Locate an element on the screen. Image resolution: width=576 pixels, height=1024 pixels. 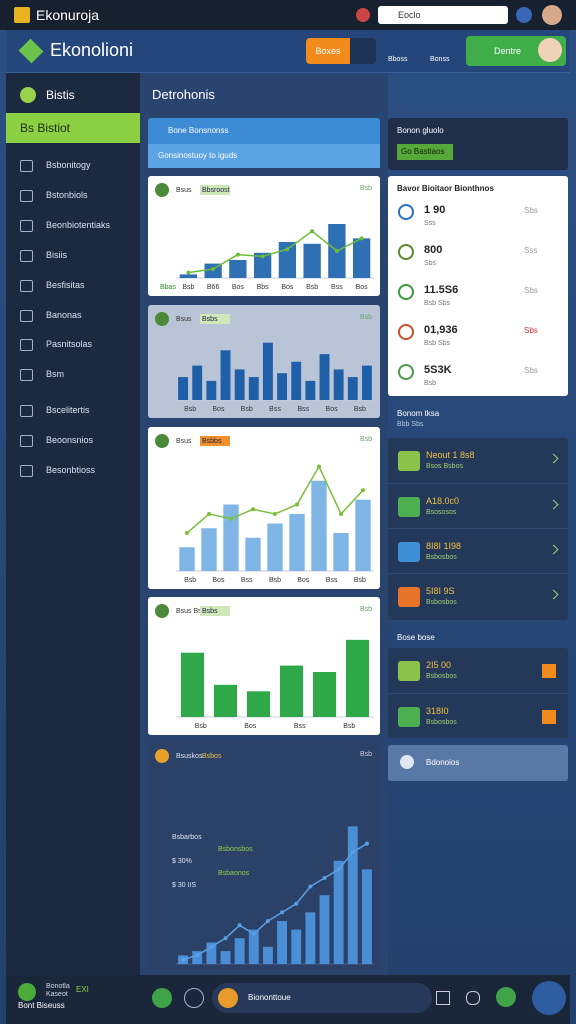
list-item: A18.0c0 Bsososos is located at coordinates (478, 506).